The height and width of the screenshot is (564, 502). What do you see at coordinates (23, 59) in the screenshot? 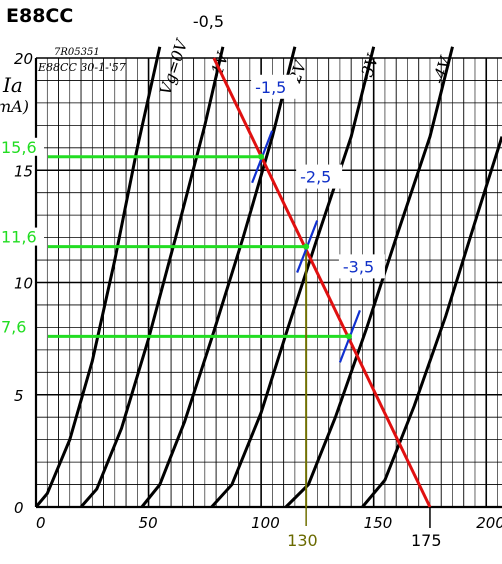
I see `y-tick-label: 20` at bounding box center [23, 59].